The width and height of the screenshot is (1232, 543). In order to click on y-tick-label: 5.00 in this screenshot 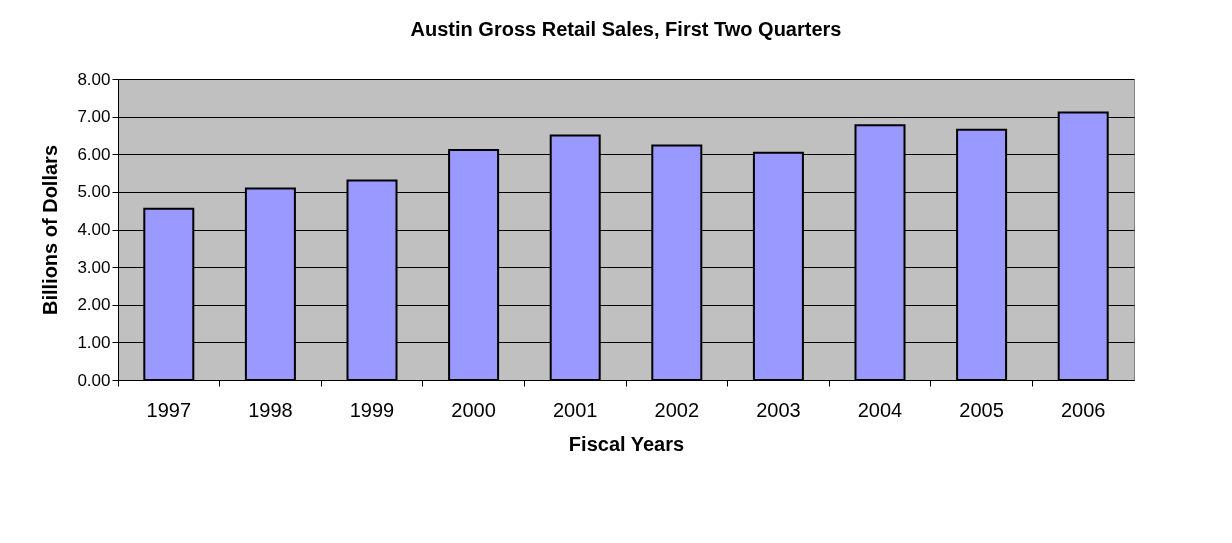, I will do `click(94, 192)`.